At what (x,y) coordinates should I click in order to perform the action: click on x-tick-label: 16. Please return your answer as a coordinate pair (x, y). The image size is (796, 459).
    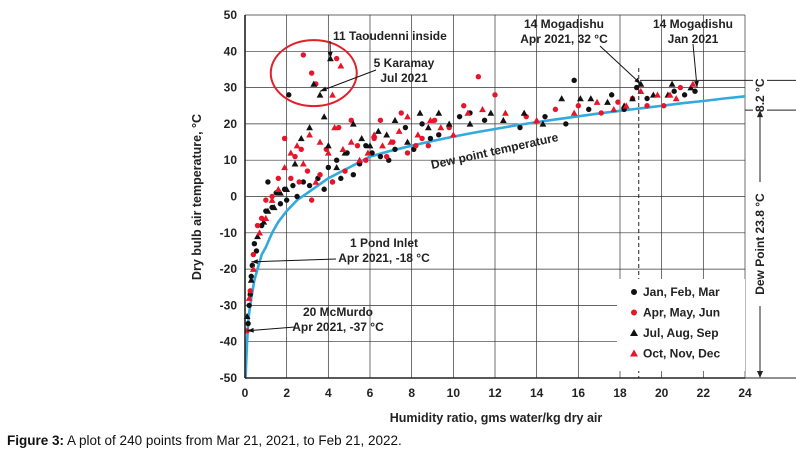
    Looking at the image, I should click on (579, 393).